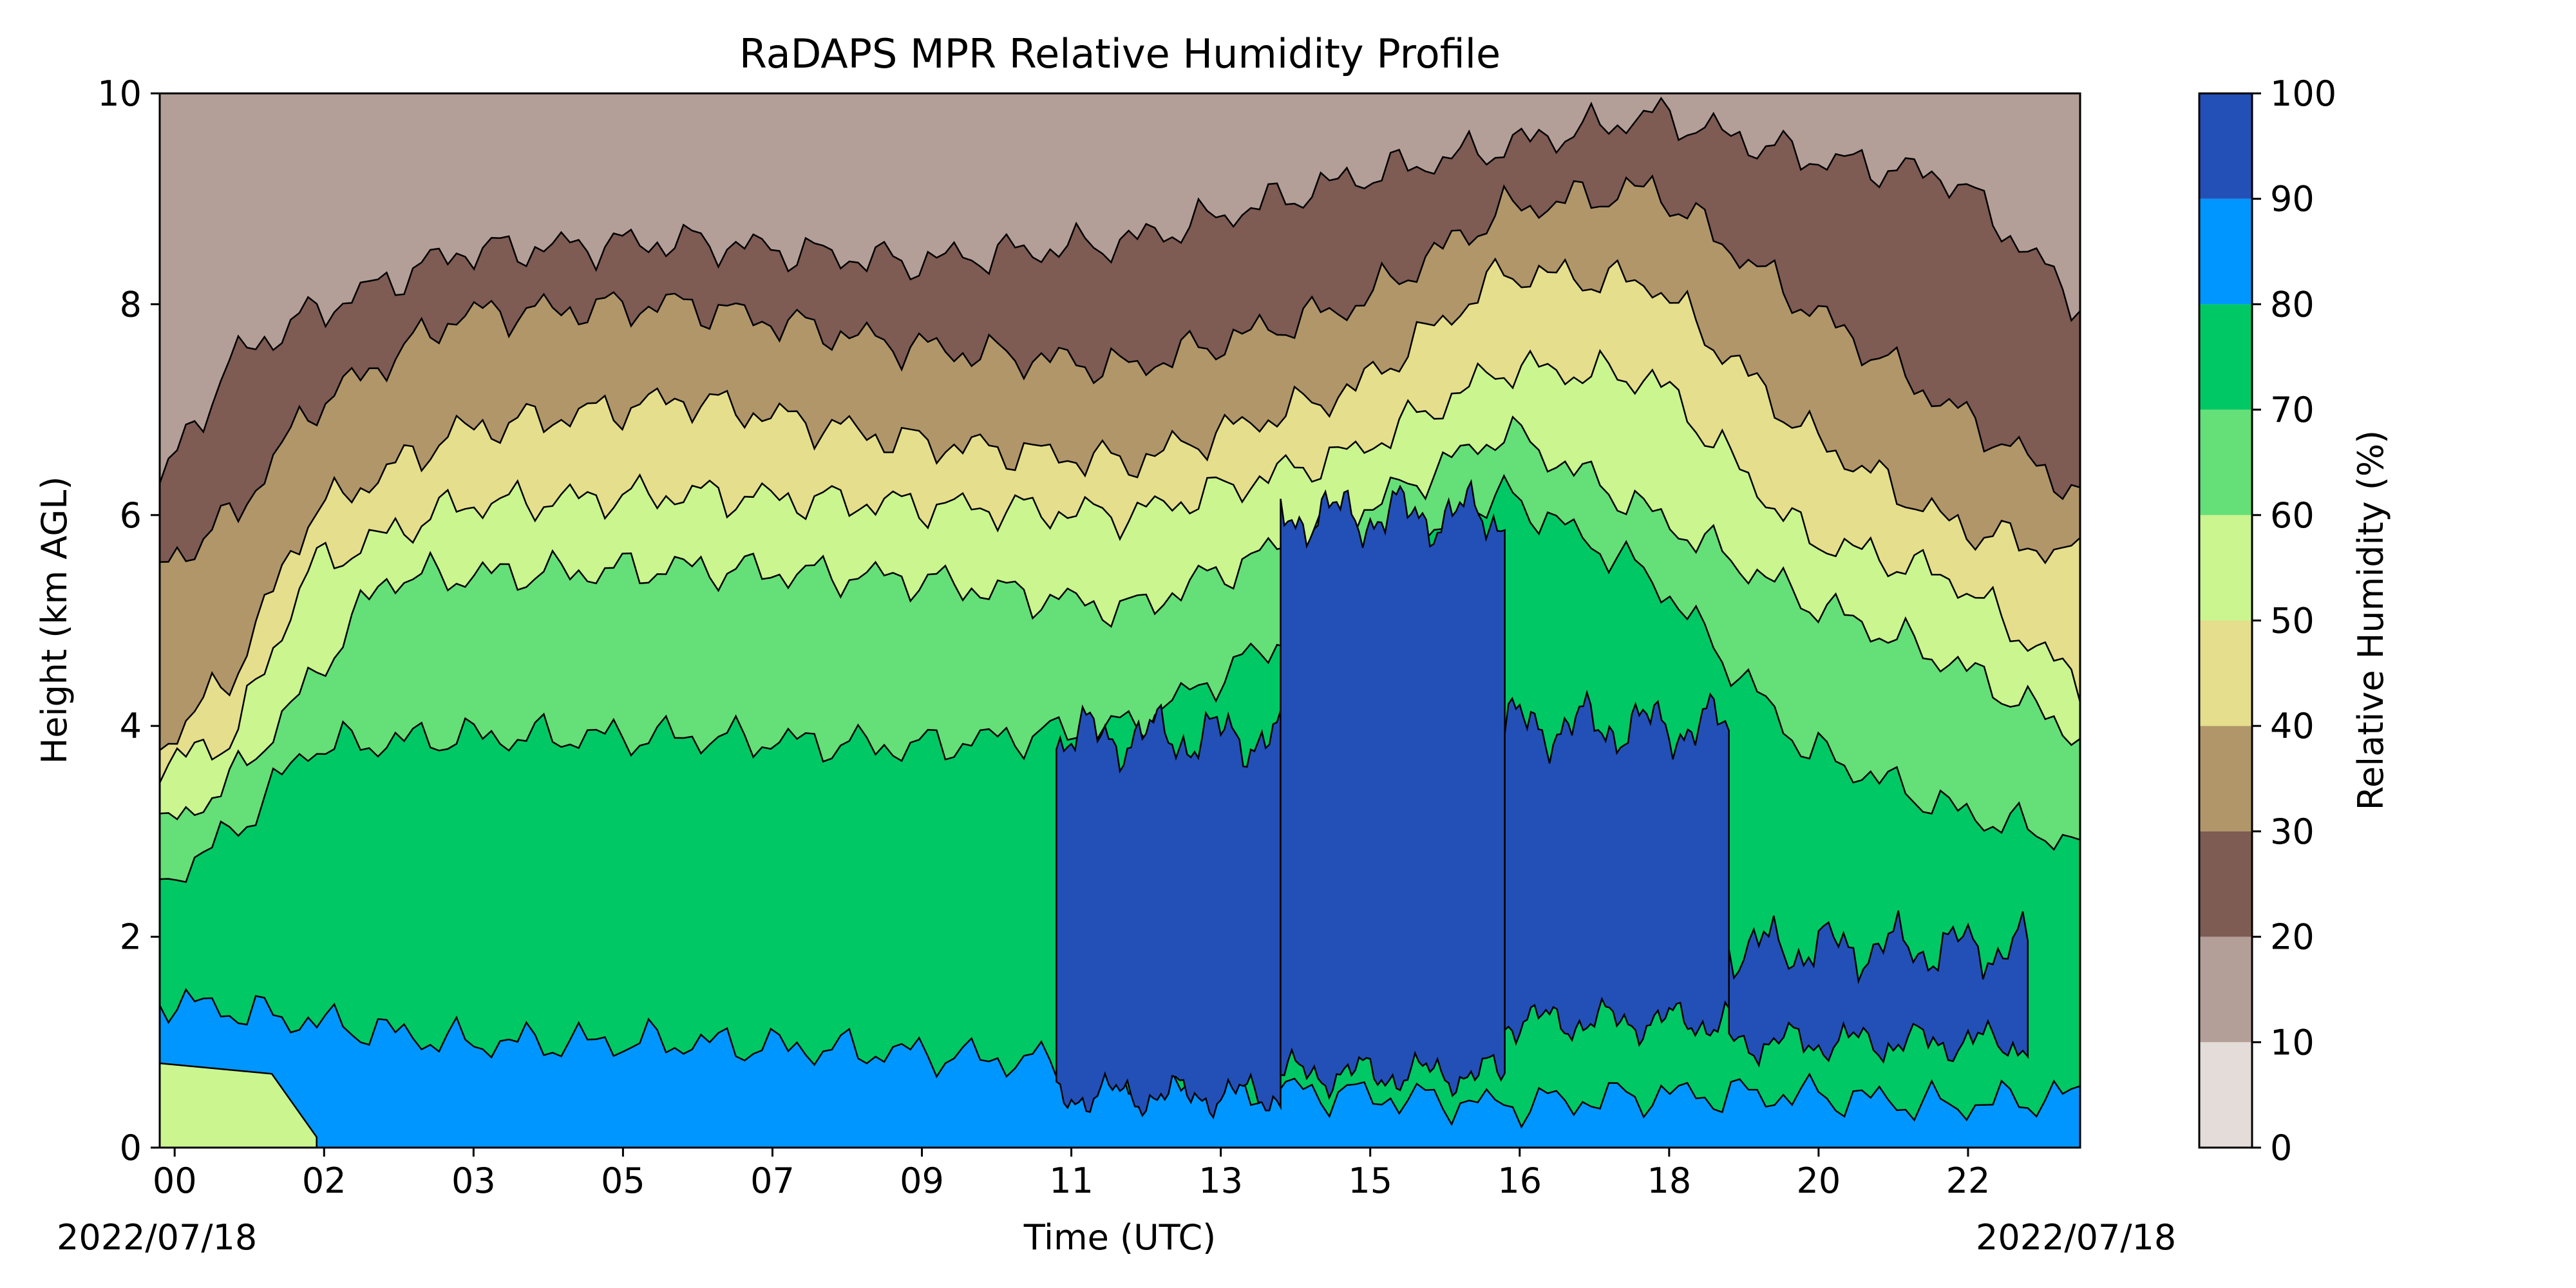 This screenshot has width=2576, height=1288. Describe the element at coordinates (2281, 1148) in the screenshot. I see `colorbar-tick-label: 0` at that location.